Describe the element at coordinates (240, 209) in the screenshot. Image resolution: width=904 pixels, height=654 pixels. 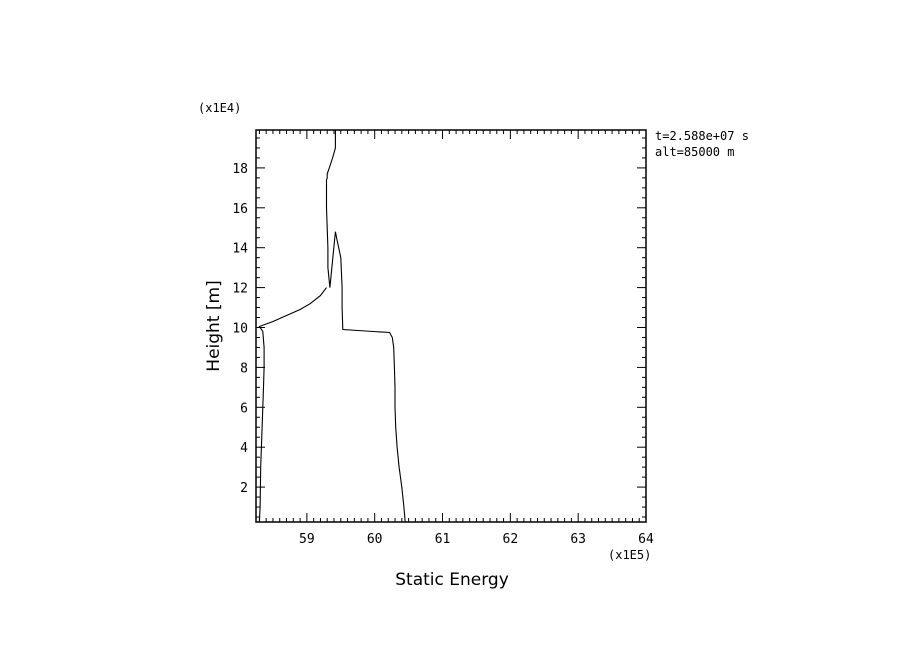
I see `y-tick-label: 16` at that location.